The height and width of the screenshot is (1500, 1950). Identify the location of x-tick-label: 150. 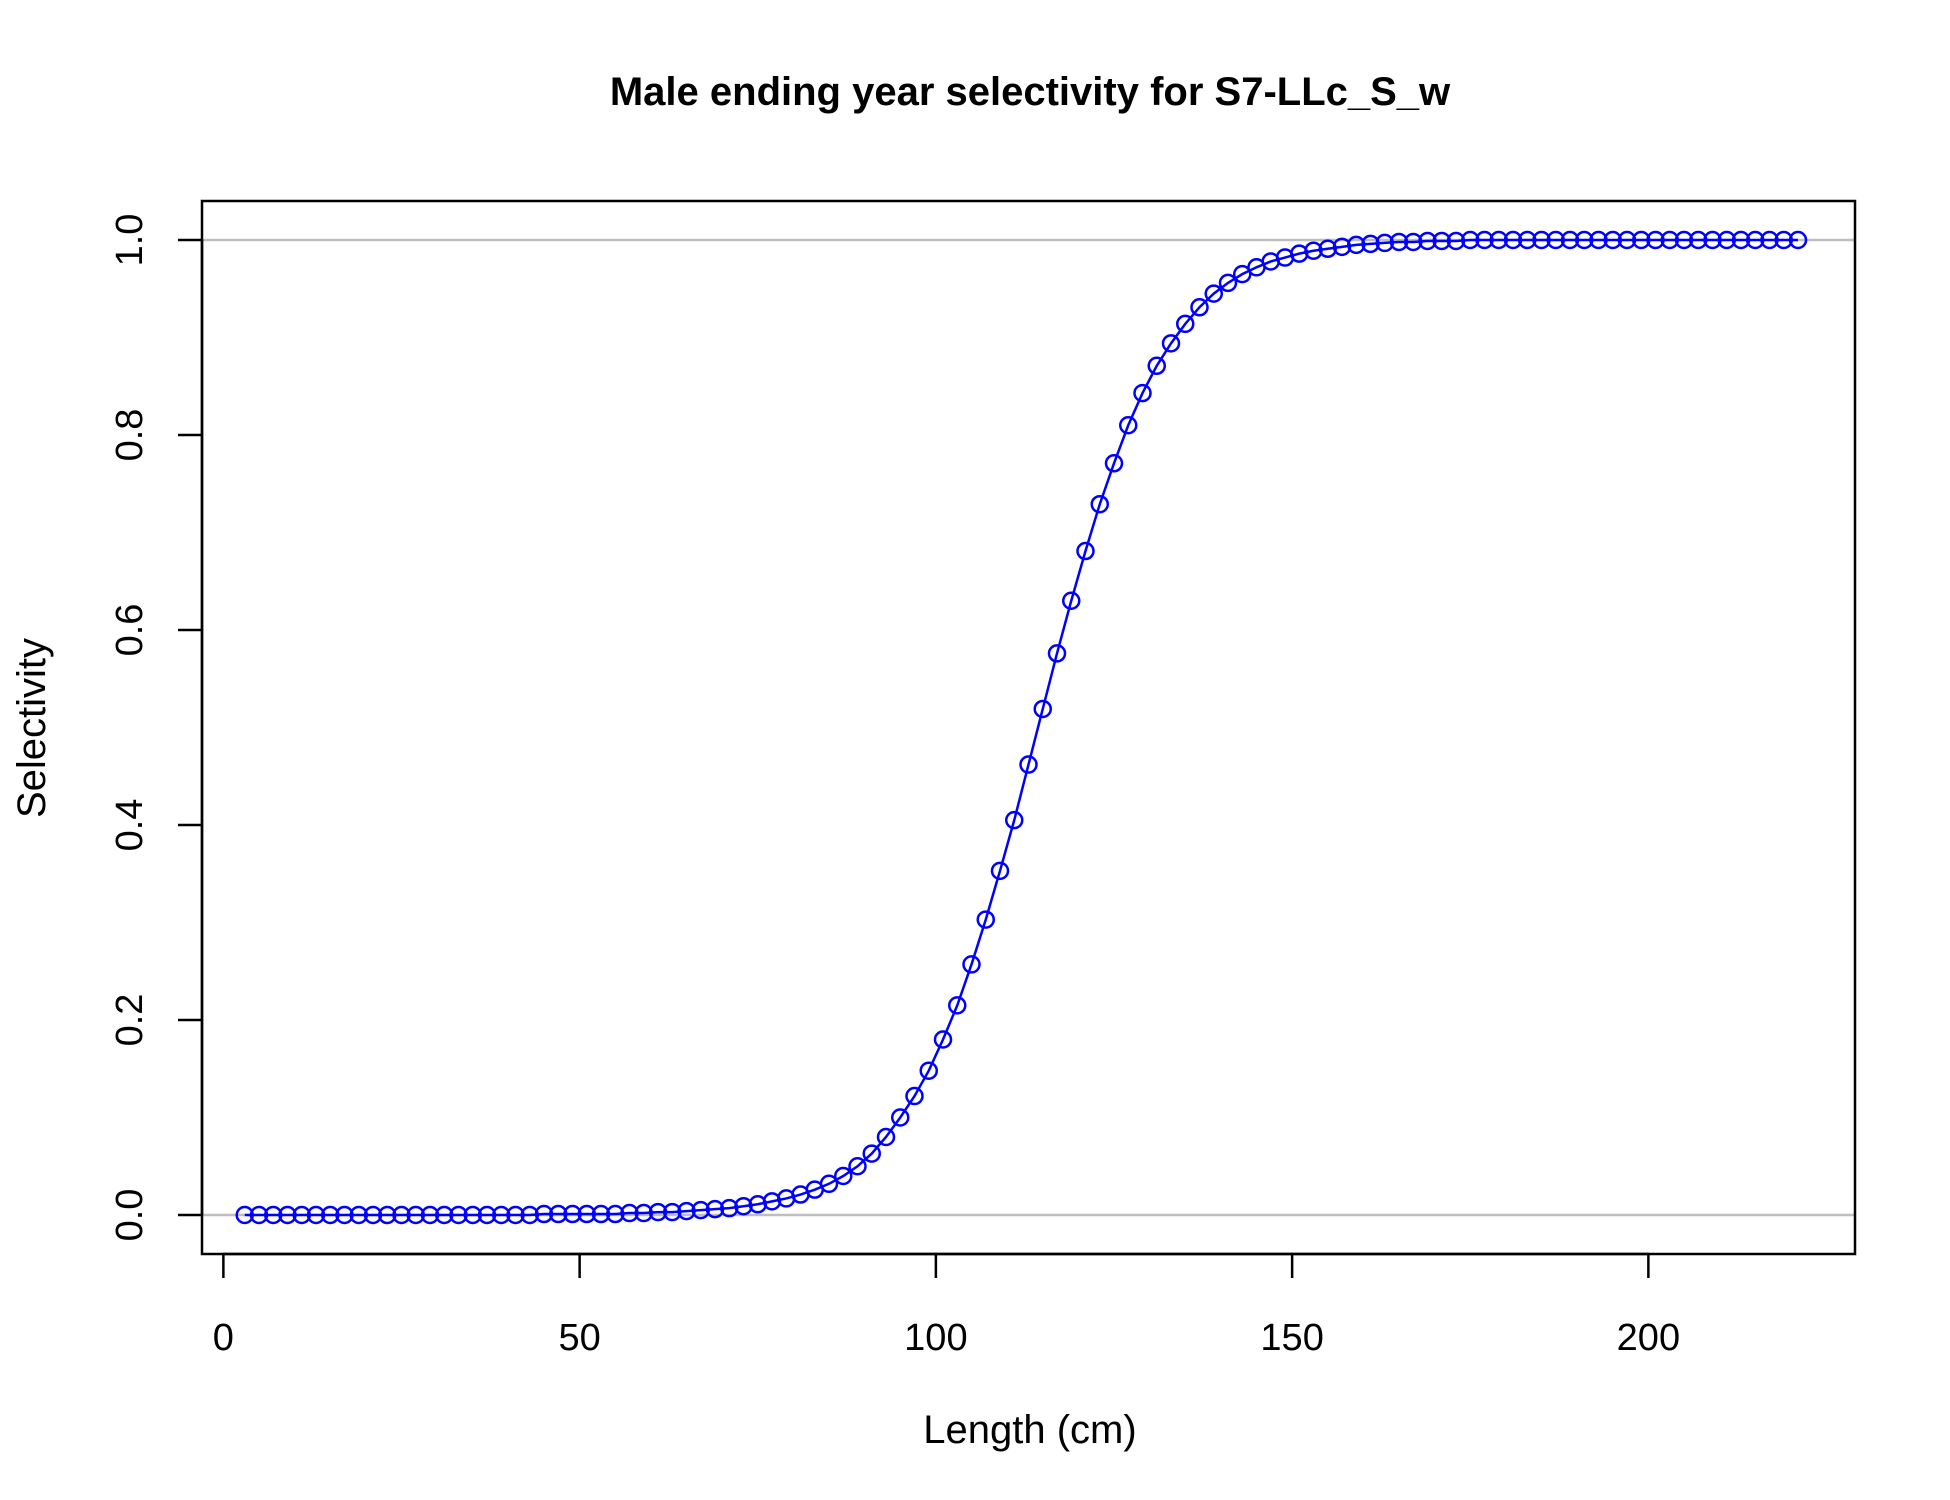
(1291, 1338).